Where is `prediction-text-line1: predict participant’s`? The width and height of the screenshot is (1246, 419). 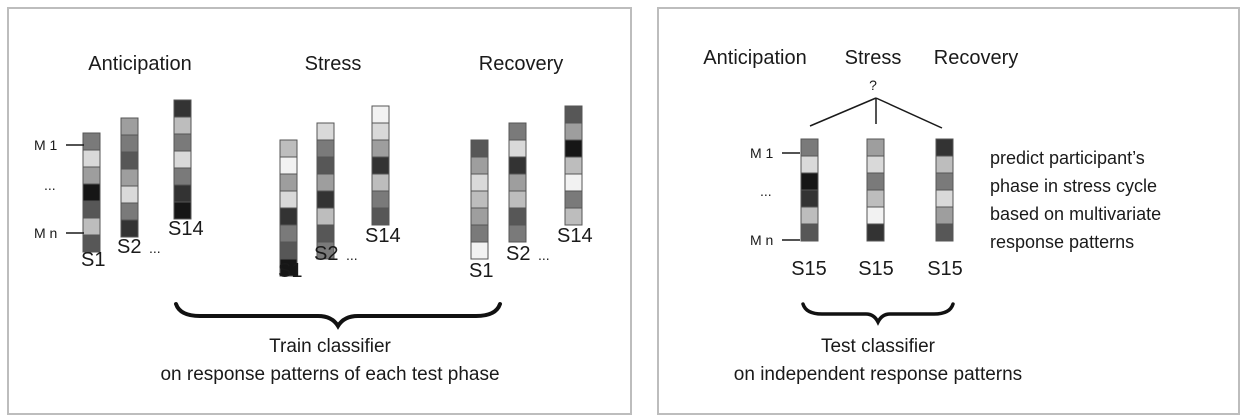 prediction-text-line1: predict participant’s is located at coordinates (1067, 158).